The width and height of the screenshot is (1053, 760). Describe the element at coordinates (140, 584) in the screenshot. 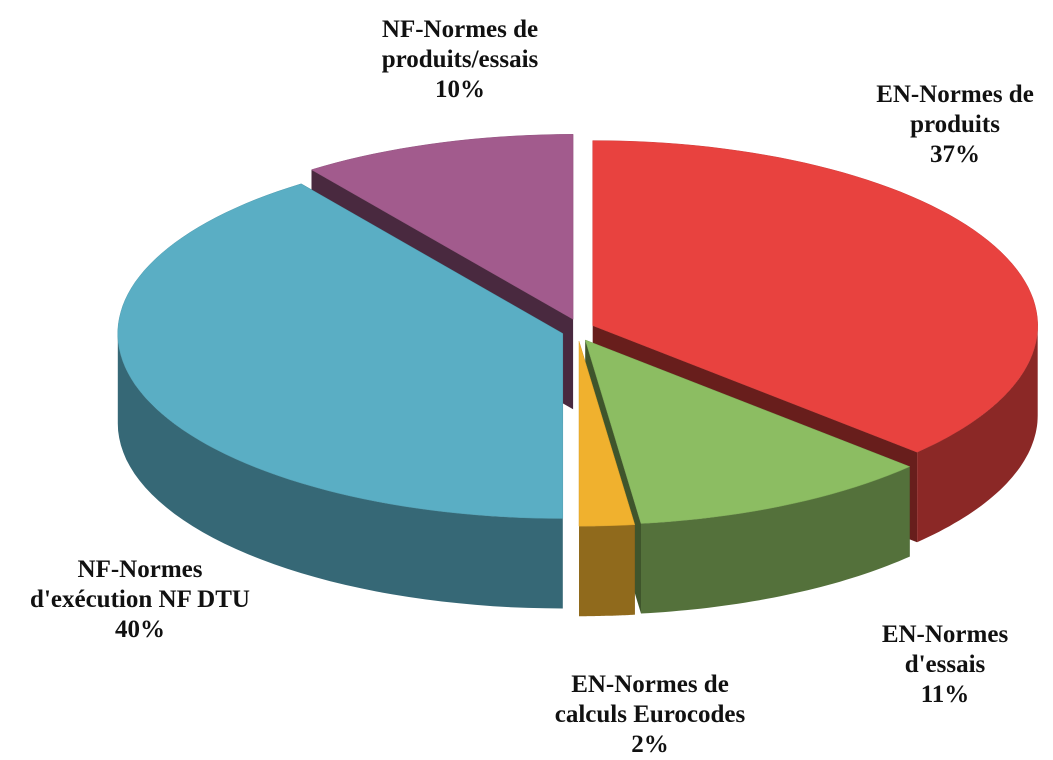

I see `category-label: NF-Normes d'exécution NF DTU` at that location.